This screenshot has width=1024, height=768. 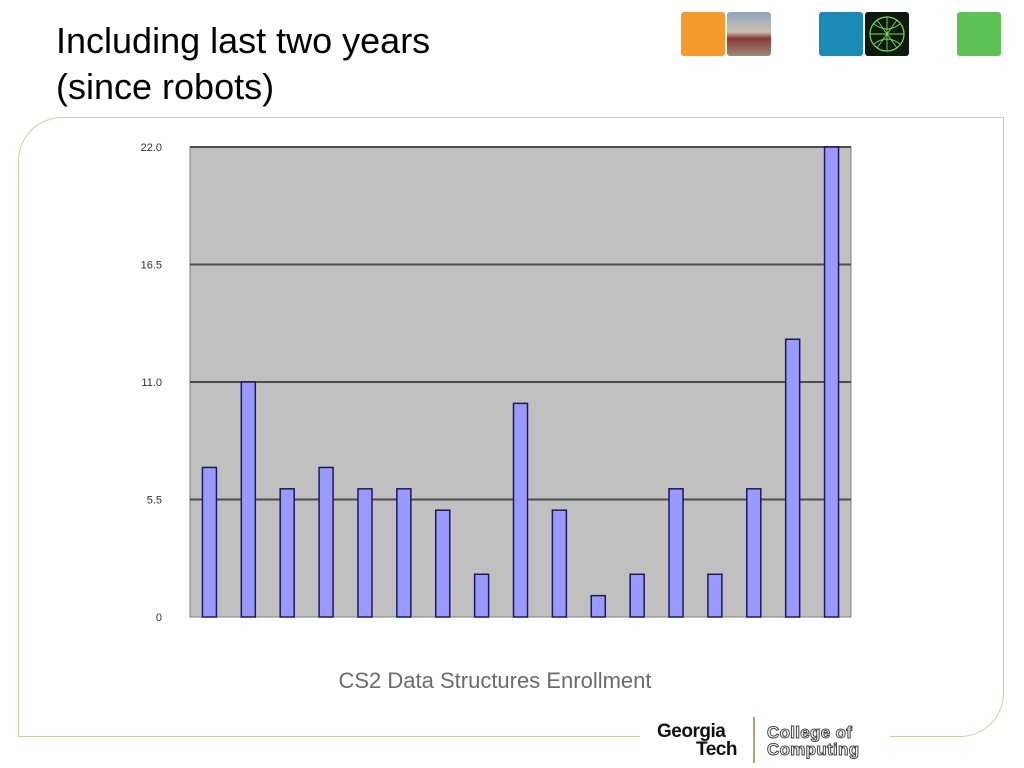 I want to click on header-image-strip, so click(x=512, y=35).